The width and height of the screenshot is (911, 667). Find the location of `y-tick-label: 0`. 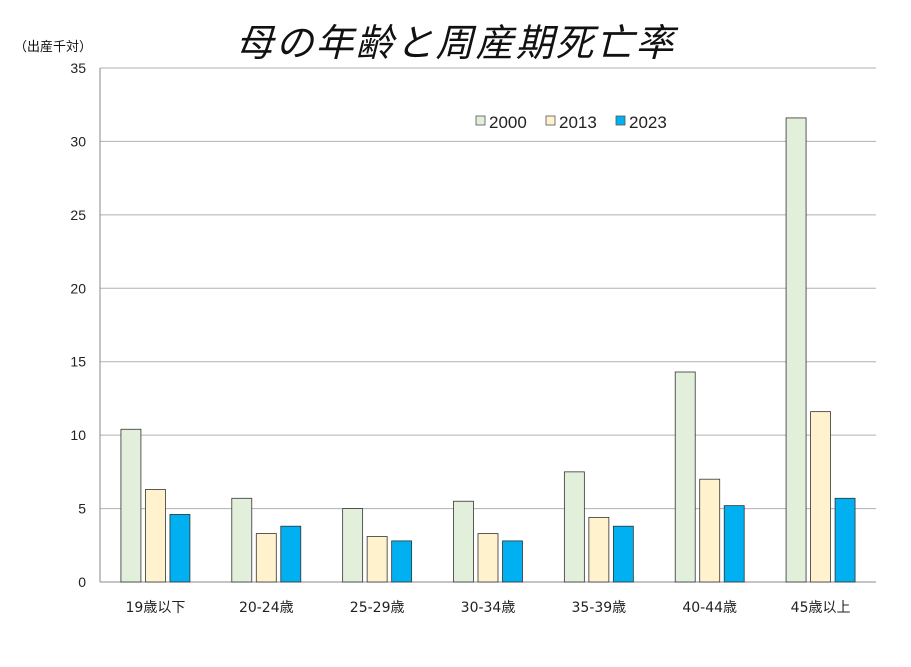

y-tick-label: 0 is located at coordinates (82, 582).